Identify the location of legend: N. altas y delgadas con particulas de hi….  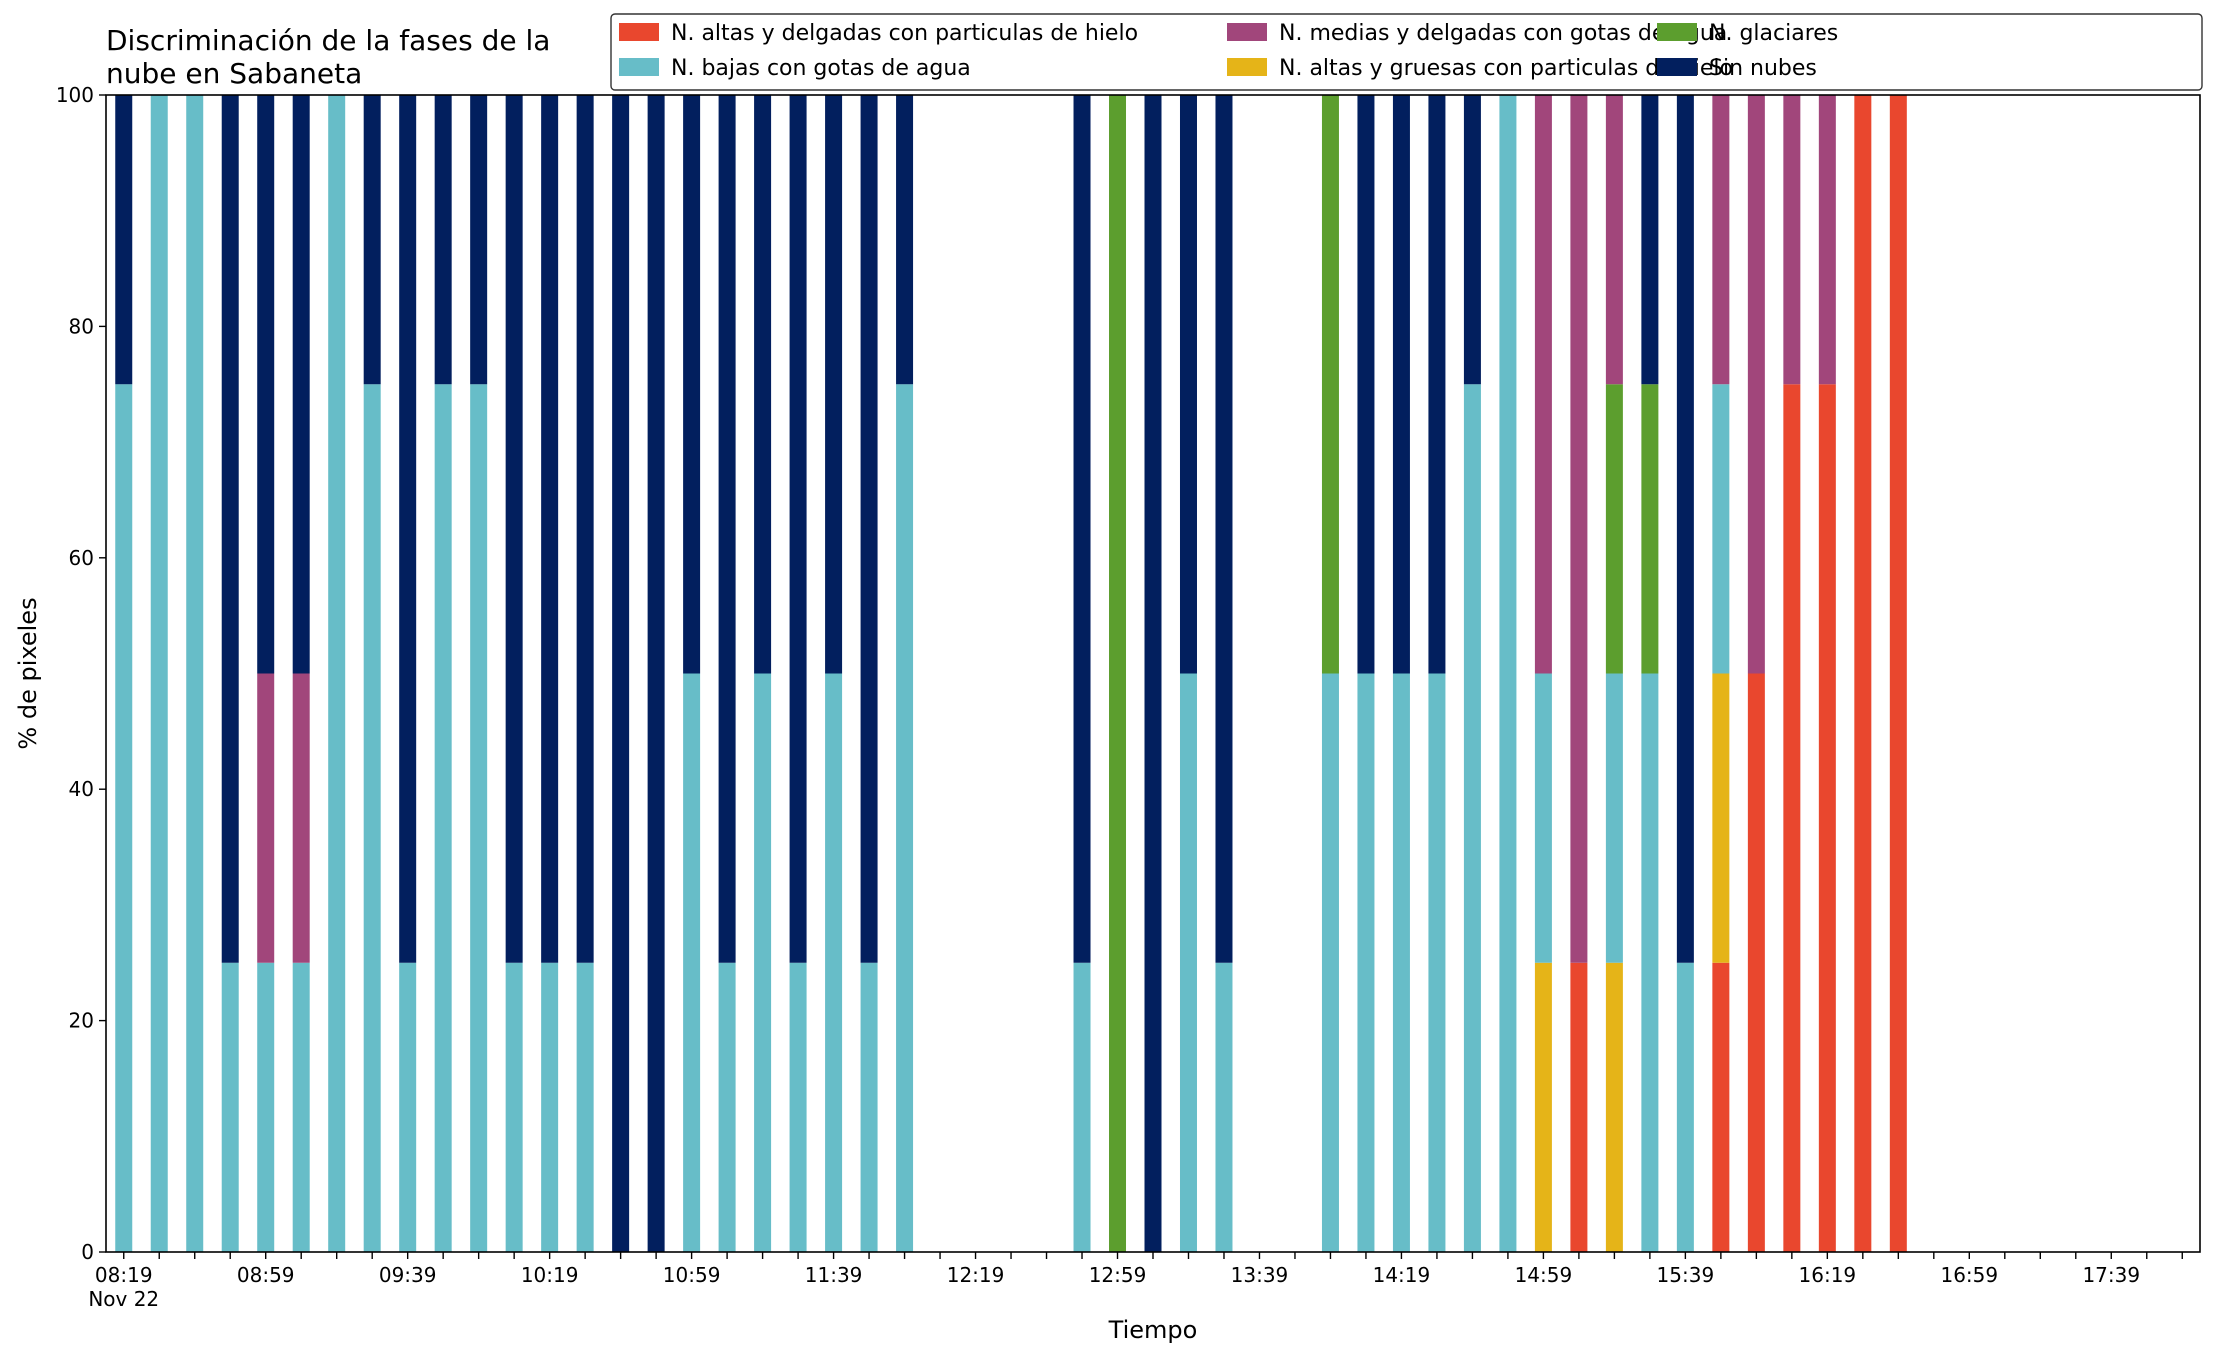
(1406, 52).